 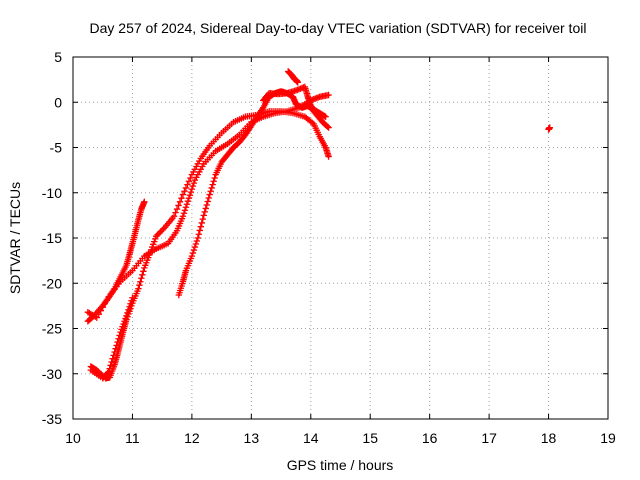 What do you see at coordinates (430, 438) in the screenshot?
I see `x-tick-label: 16` at bounding box center [430, 438].